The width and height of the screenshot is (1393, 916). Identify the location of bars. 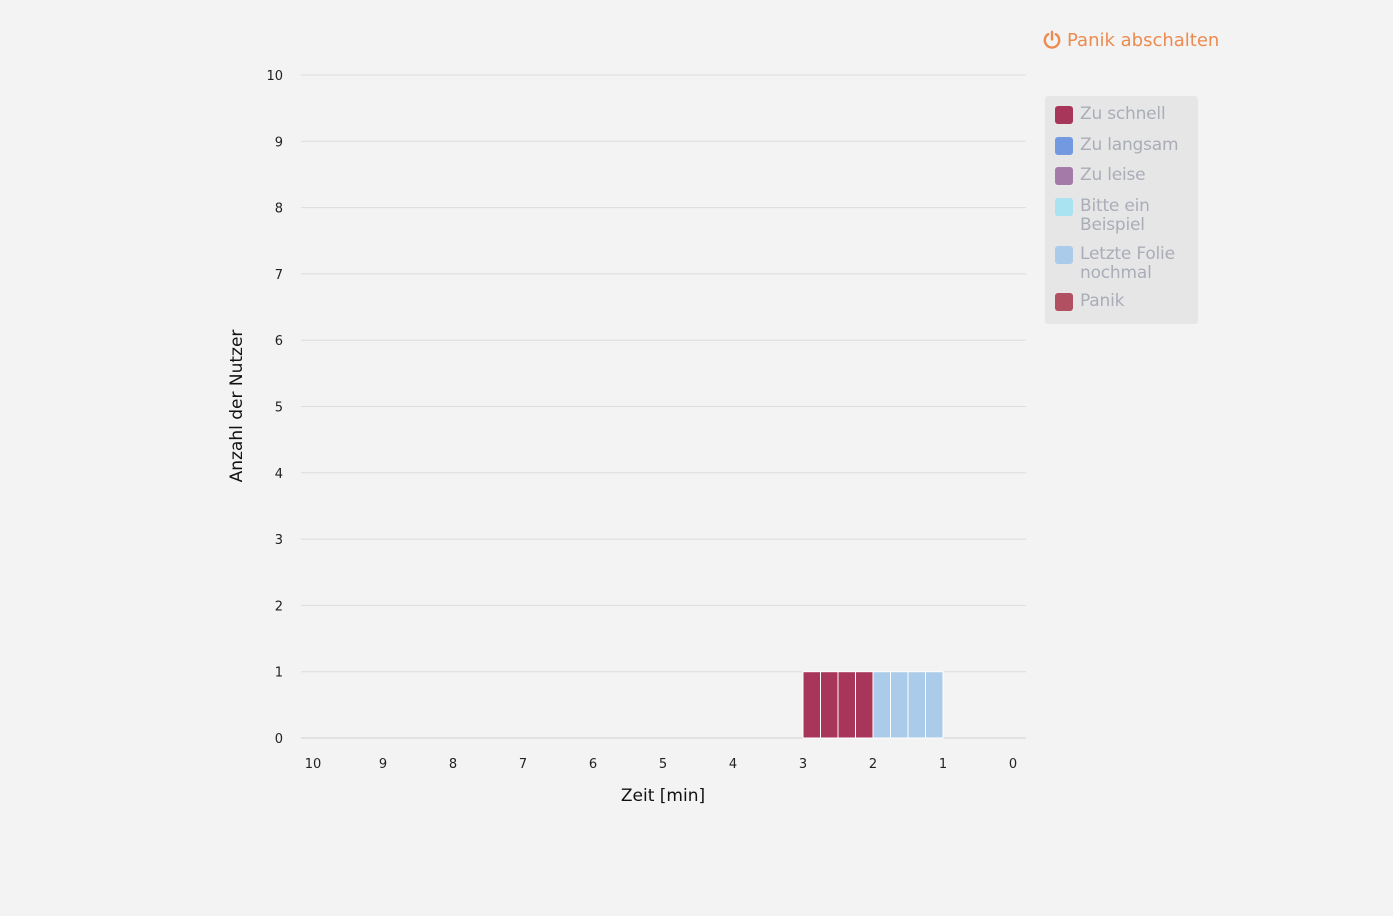
(873, 705).